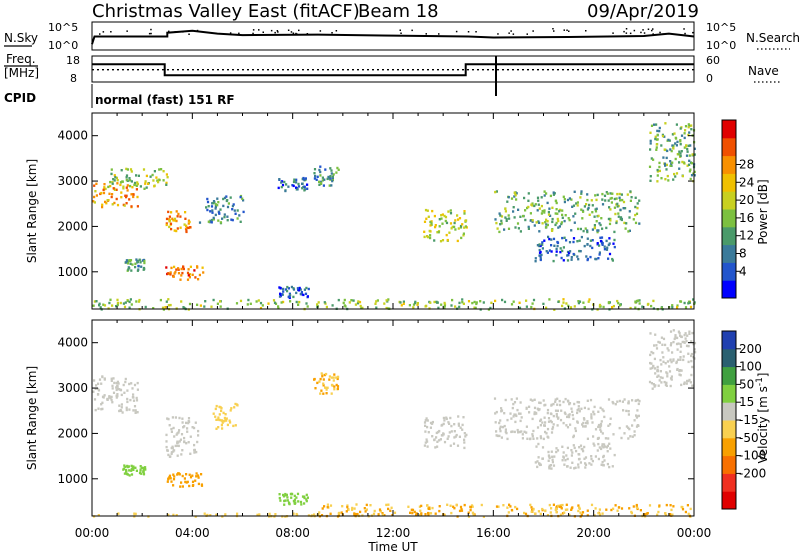 The image size is (800, 554). Describe the element at coordinates (694, 533) in the screenshot. I see `x-tick-label: 00:00` at that location.